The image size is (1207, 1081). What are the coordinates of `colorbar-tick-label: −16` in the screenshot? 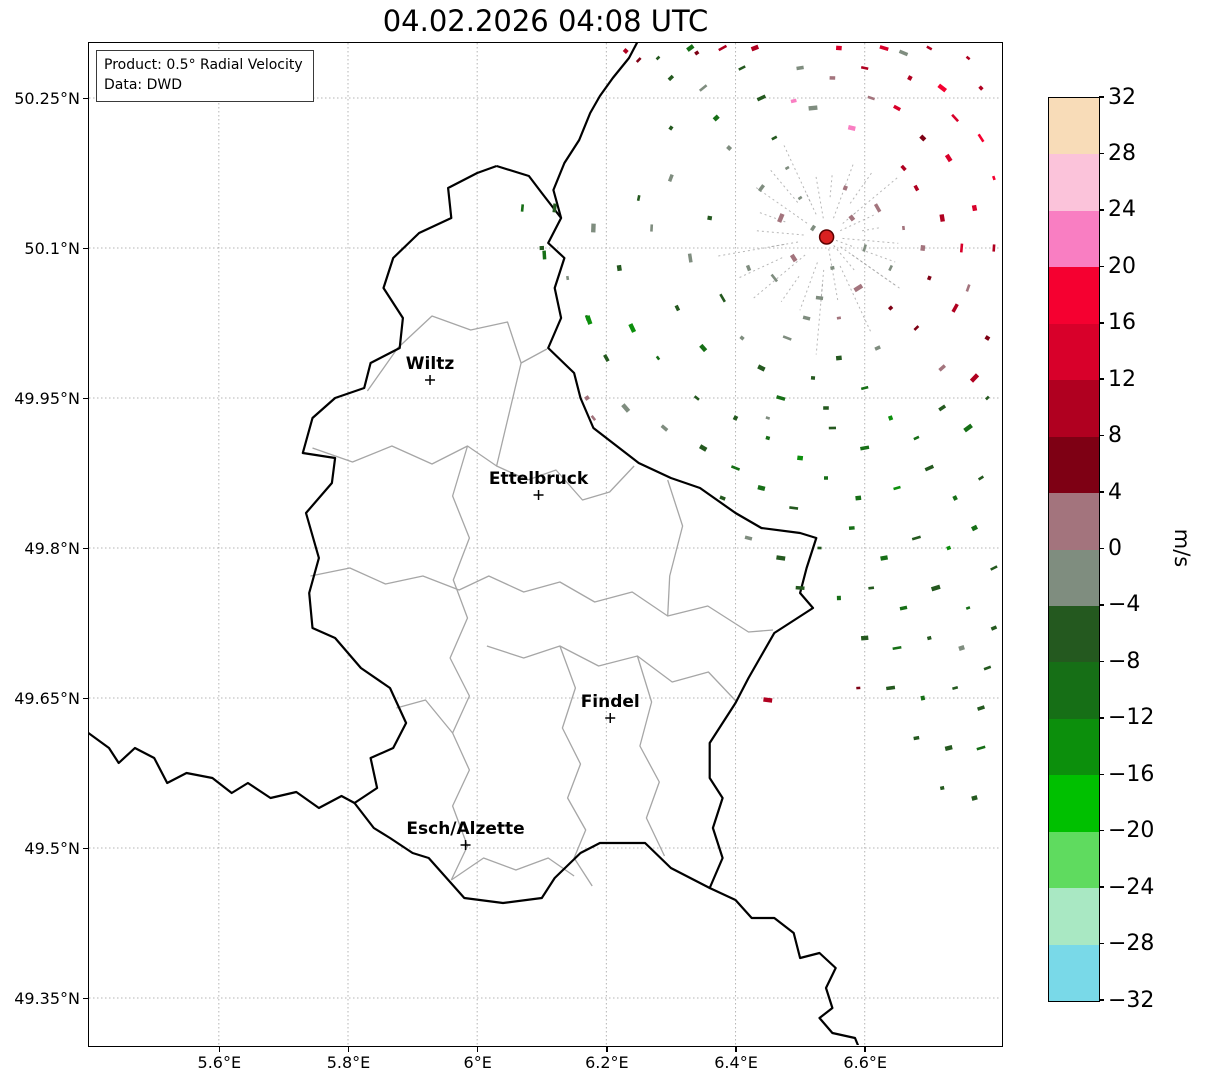 It's located at (1131, 774).